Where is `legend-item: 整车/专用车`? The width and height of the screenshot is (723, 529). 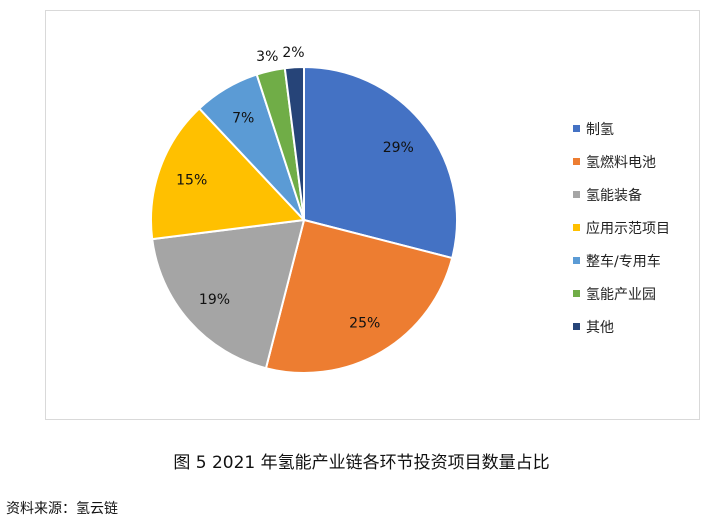 legend-item: 整车/专用车 is located at coordinates (621, 260).